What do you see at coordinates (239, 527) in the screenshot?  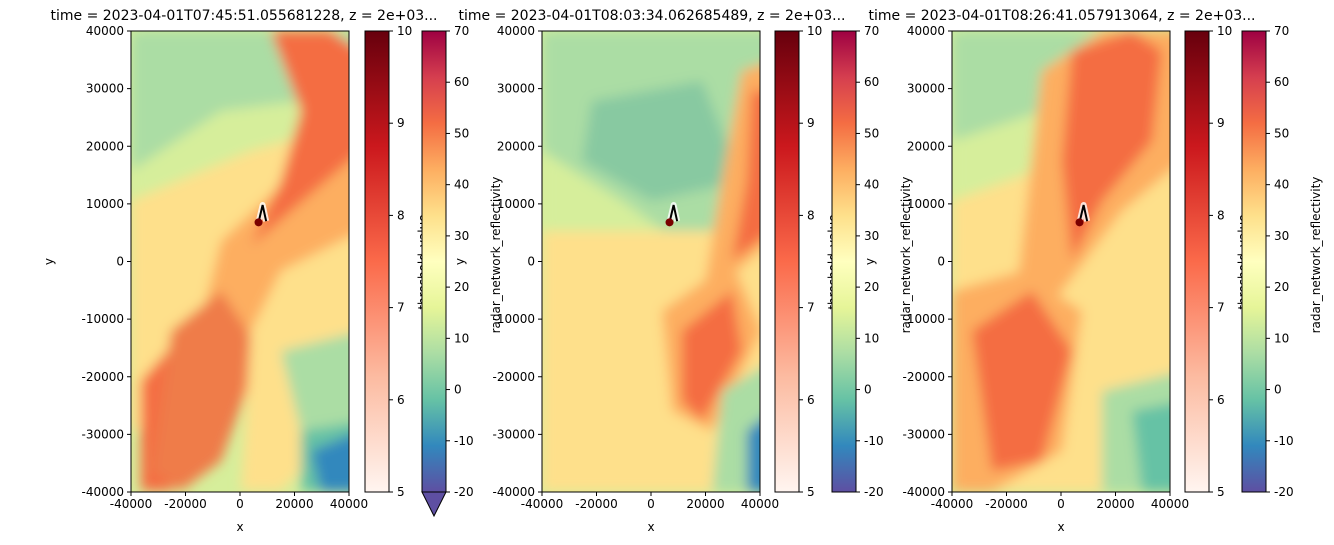 I see `x-axis-label: x` at bounding box center [239, 527].